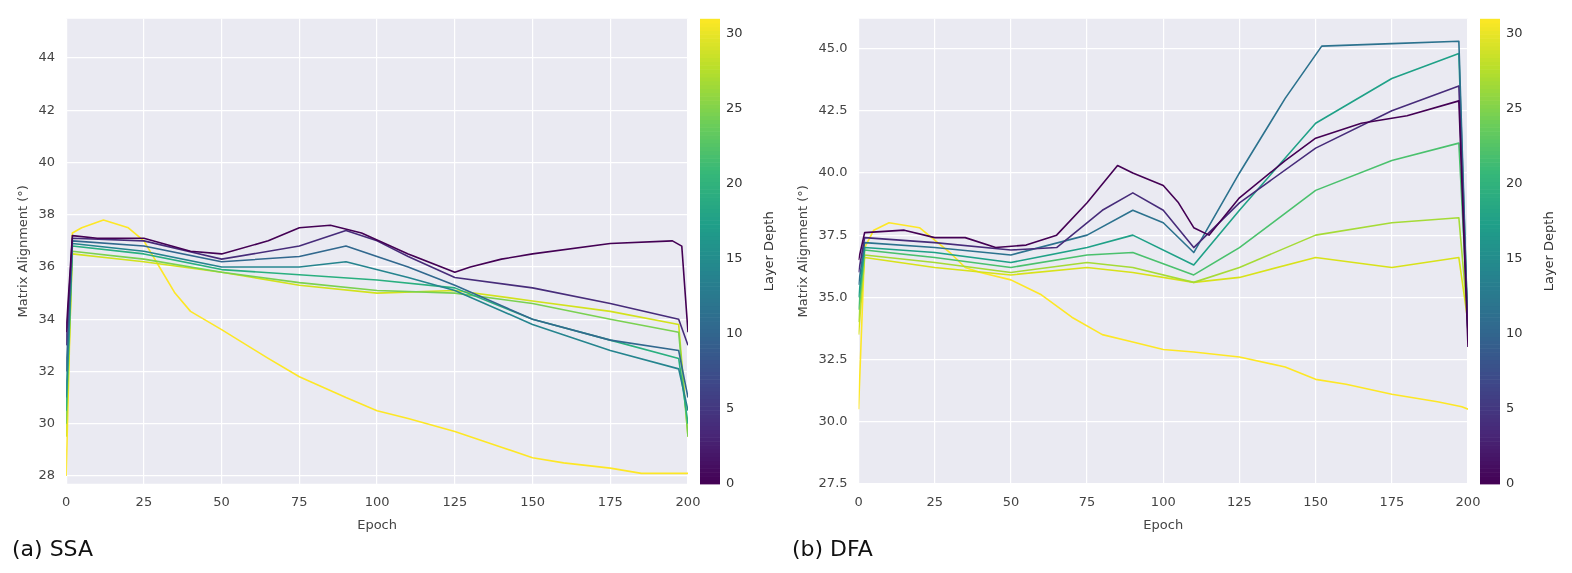  What do you see at coordinates (47, 161) in the screenshot?
I see `y-tick-label: 40` at bounding box center [47, 161].